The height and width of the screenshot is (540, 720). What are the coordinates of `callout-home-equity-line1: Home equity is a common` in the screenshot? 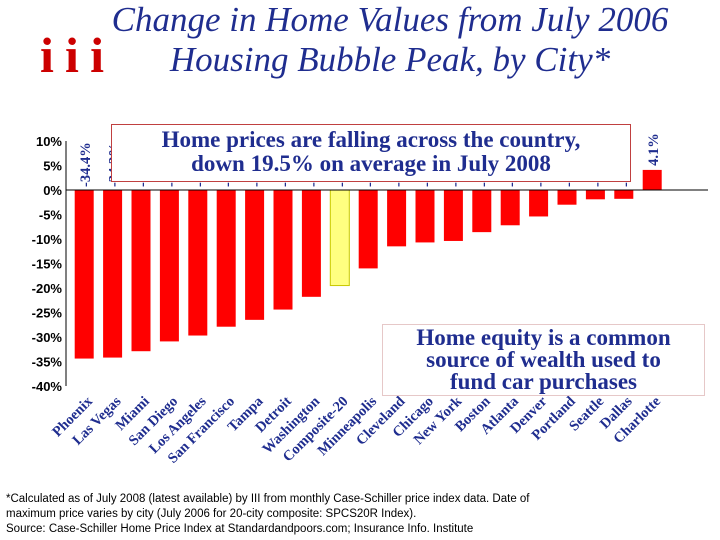 It's located at (543, 337).